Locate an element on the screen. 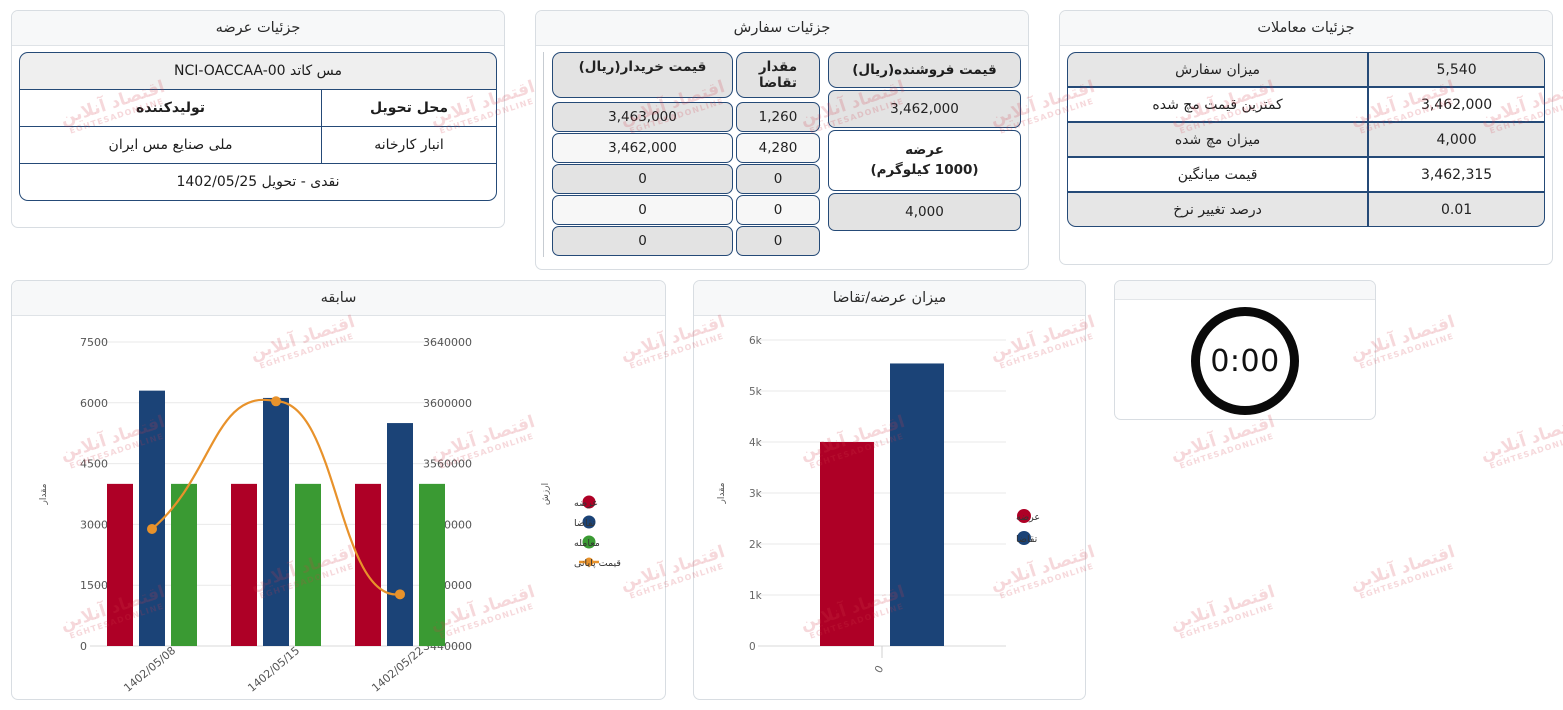 This screenshot has width=1563, height=710. timer-header is located at coordinates (1245, 290).